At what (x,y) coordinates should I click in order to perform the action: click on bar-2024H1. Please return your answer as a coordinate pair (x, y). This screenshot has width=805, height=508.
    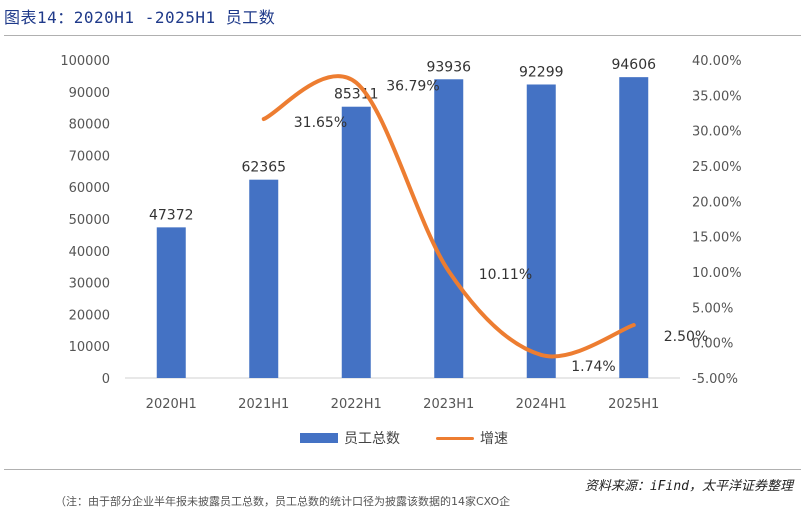
    Looking at the image, I should click on (541, 231).